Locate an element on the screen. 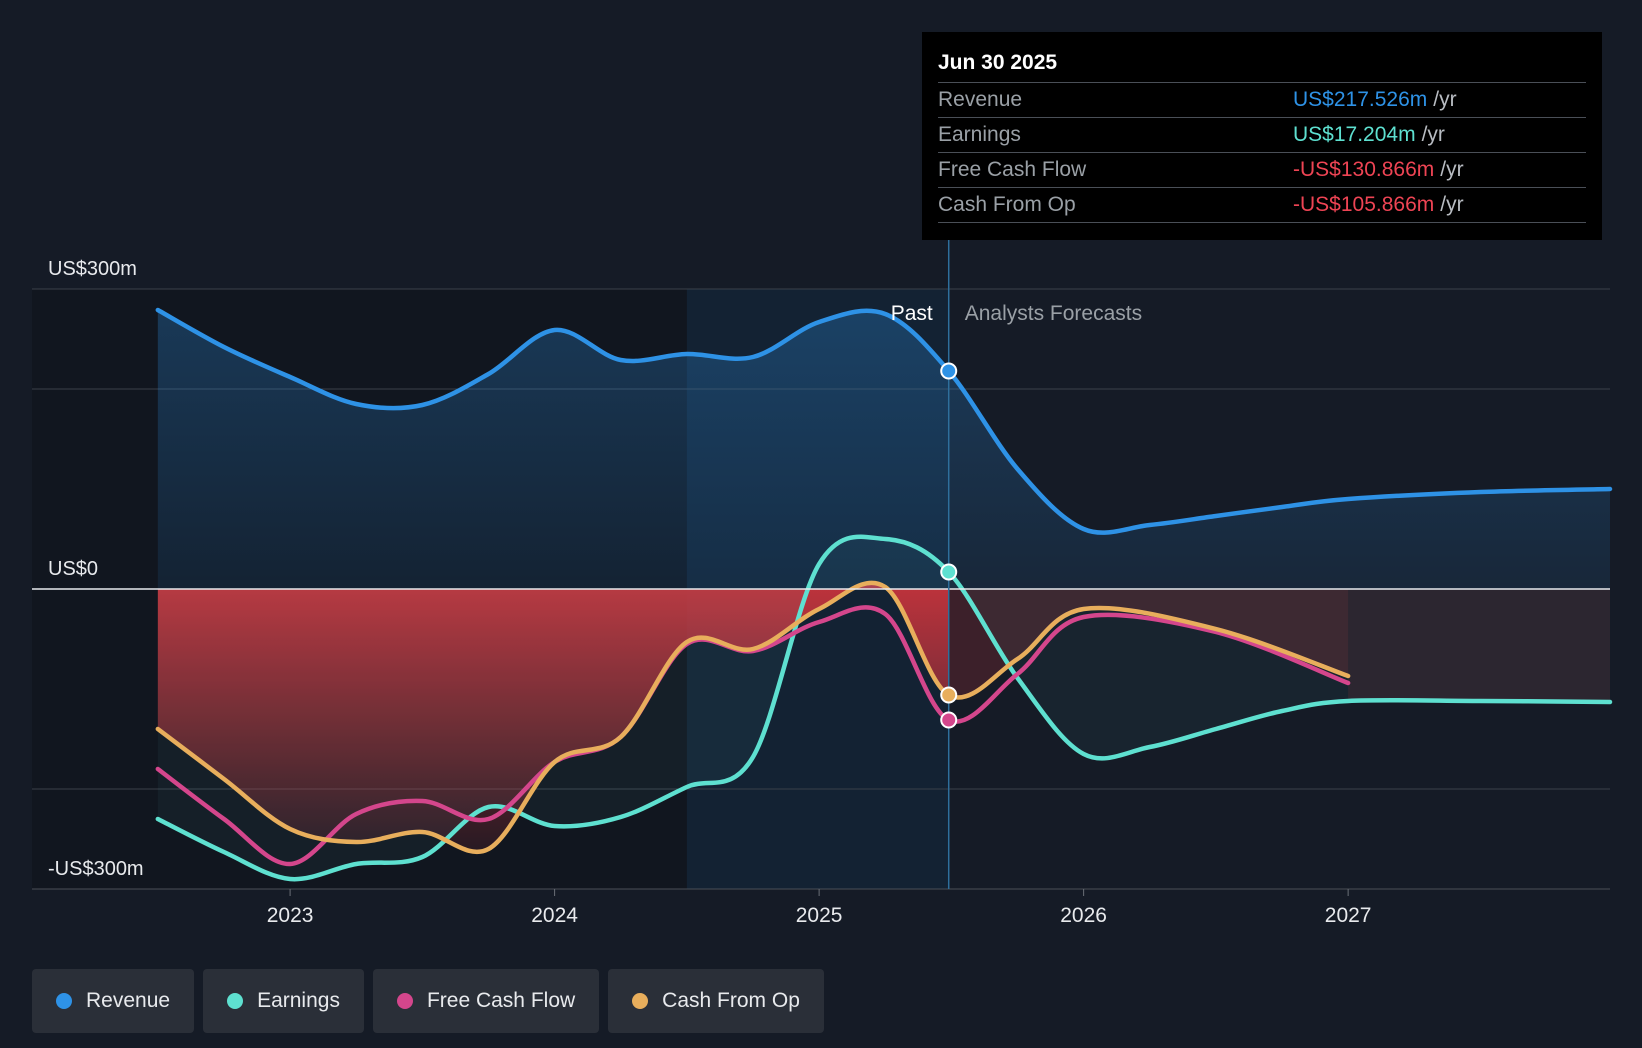 The image size is (1642, 1048). tooltip-value: -US$130.866m is located at coordinates (1364, 169).